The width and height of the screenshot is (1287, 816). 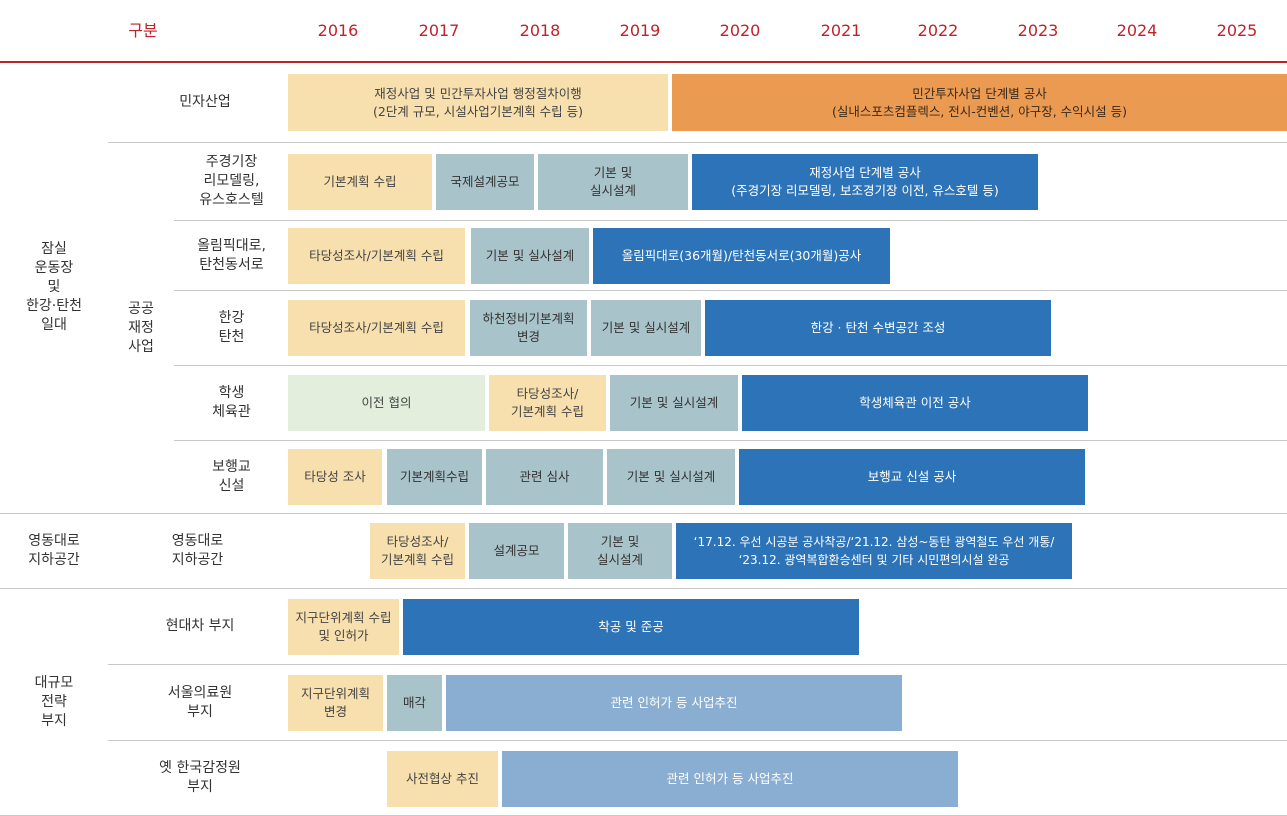 What do you see at coordinates (485, 182) in the screenshot?
I see `timeline-bar: 국제설계공모` at bounding box center [485, 182].